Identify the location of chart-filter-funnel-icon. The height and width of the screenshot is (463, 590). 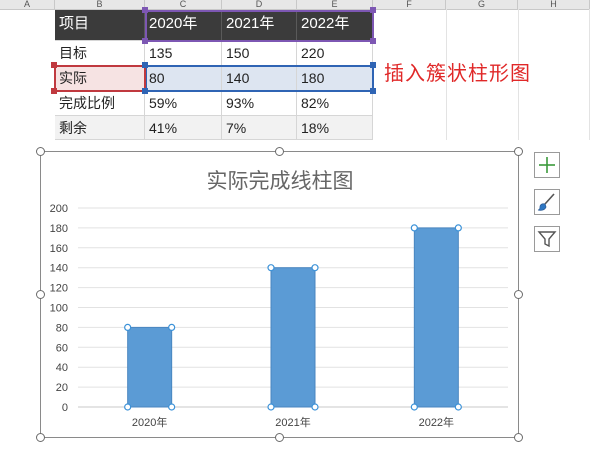
(547, 239).